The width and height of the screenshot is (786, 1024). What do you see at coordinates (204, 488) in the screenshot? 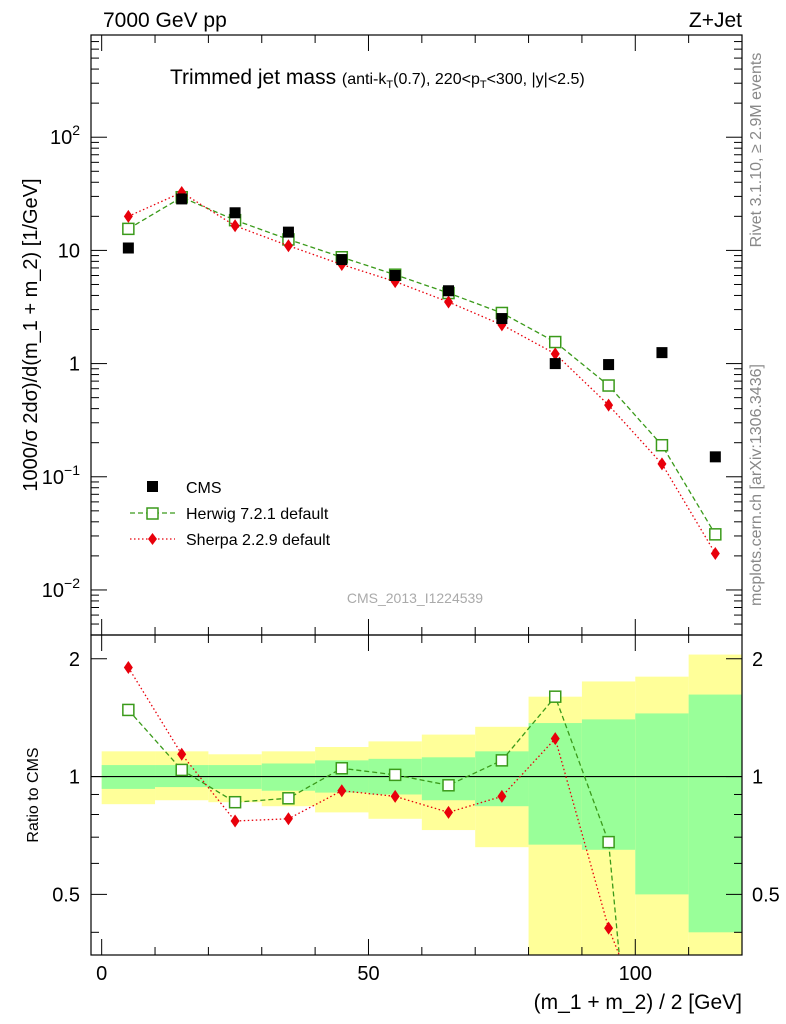
I see `legend-label-cms: CMS` at bounding box center [204, 488].